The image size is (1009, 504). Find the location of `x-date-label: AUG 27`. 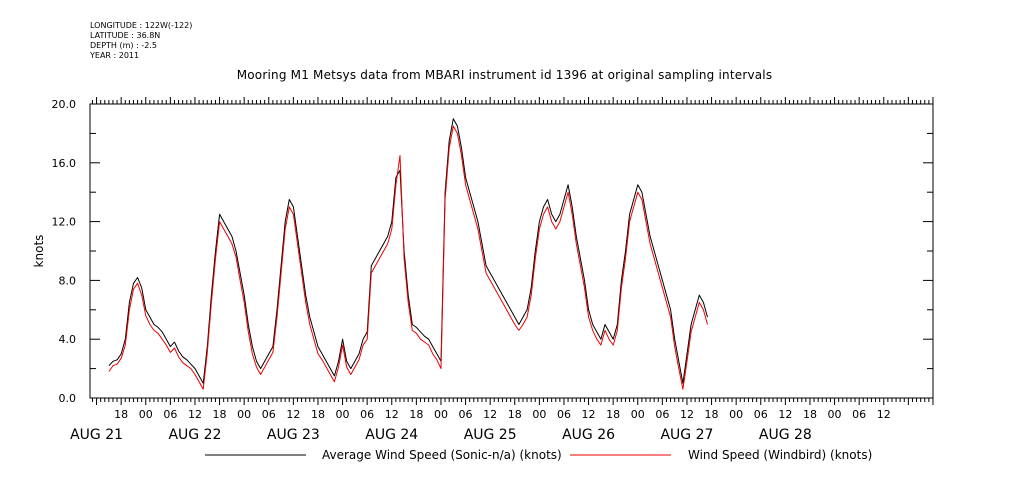

x-date-label: AUG 27 is located at coordinates (686, 435).